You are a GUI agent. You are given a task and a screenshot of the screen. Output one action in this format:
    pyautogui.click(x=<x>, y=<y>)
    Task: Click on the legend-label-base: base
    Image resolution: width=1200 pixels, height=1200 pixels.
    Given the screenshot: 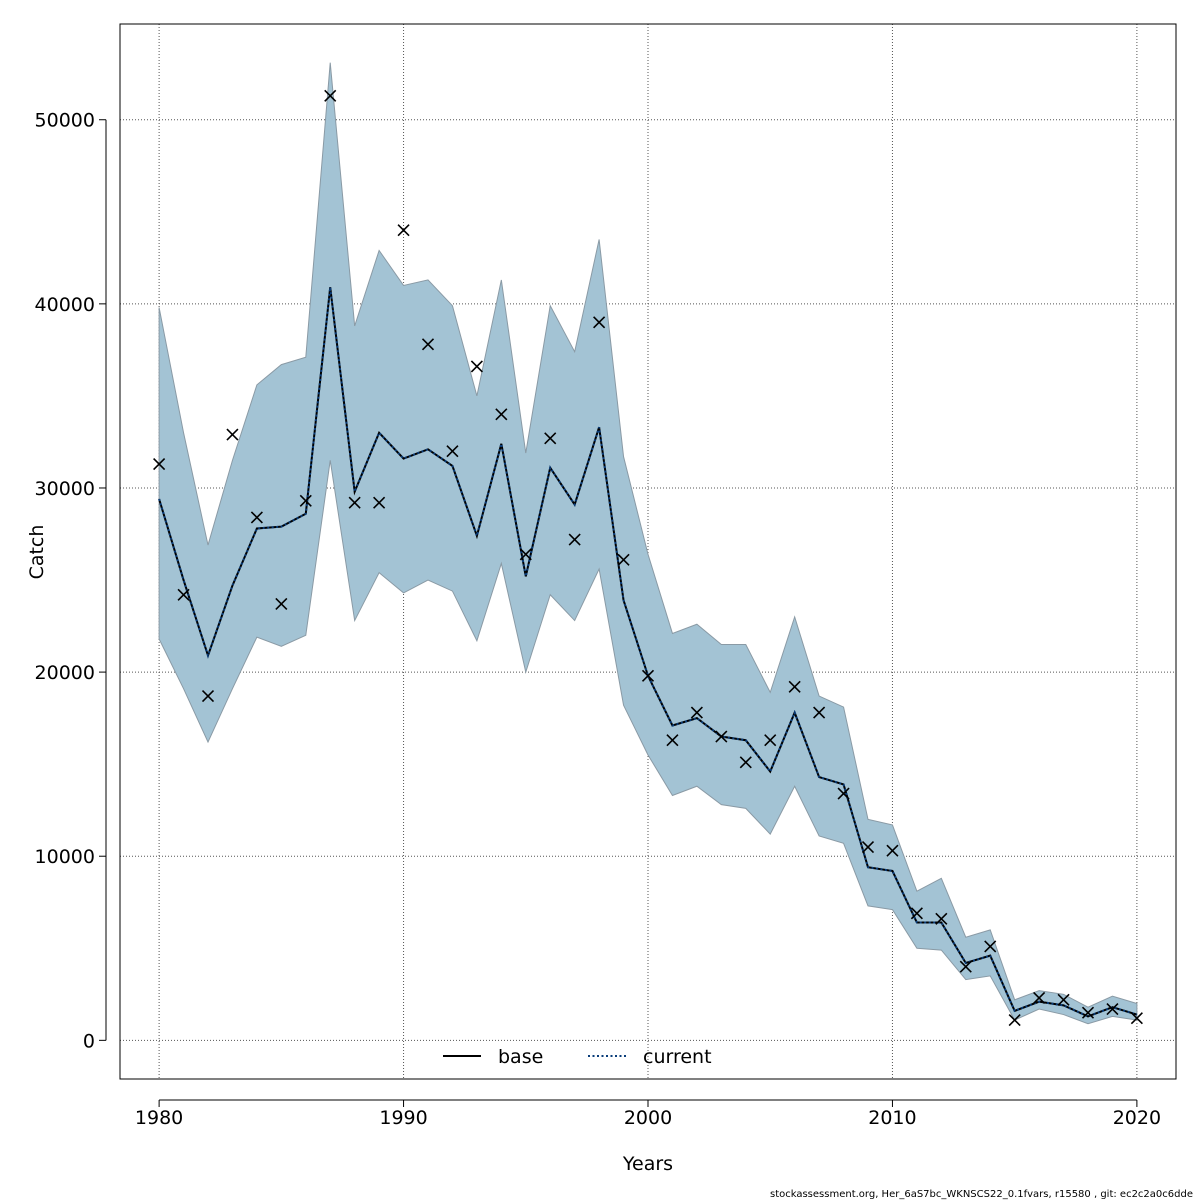 What is the action you would take?
    pyautogui.click(x=520, y=1057)
    